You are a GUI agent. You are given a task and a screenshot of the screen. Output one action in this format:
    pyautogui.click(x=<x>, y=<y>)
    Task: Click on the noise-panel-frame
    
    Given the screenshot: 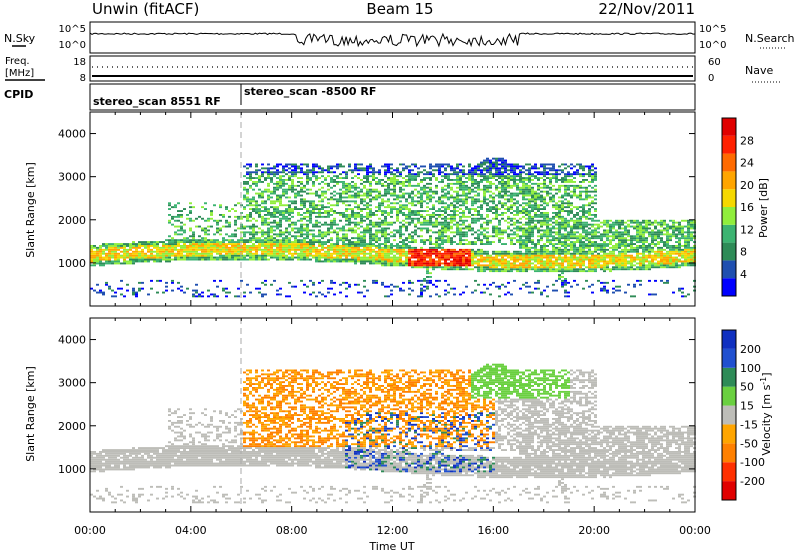 What is the action you would take?
    pyautogui.click(x=392, y=37)
    